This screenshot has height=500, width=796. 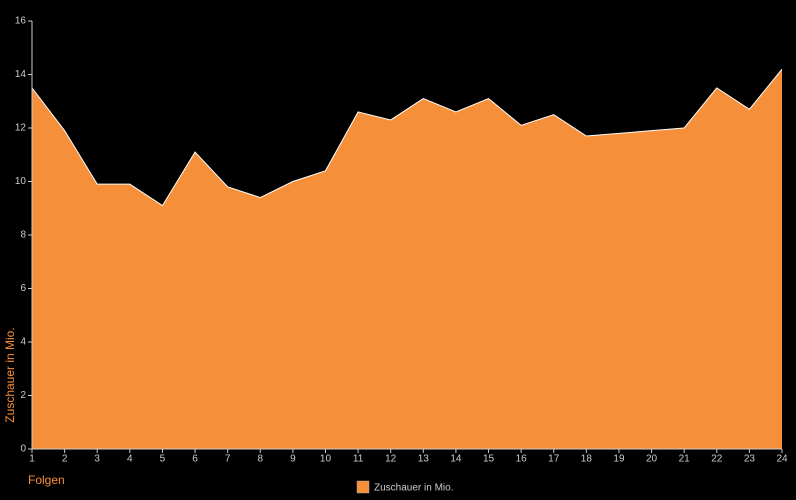 What do you see at coordinates (23, 342) in the screenshot?
I see `y-tick-label: 4` at bounding box center [23, 342].